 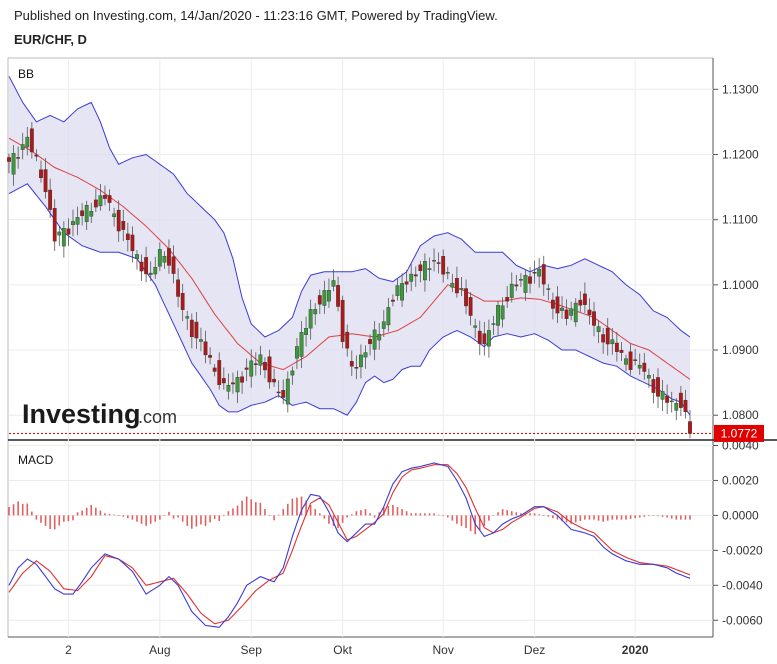 I want to click on time-tick-label: Nov, so click(x=443, y=650).